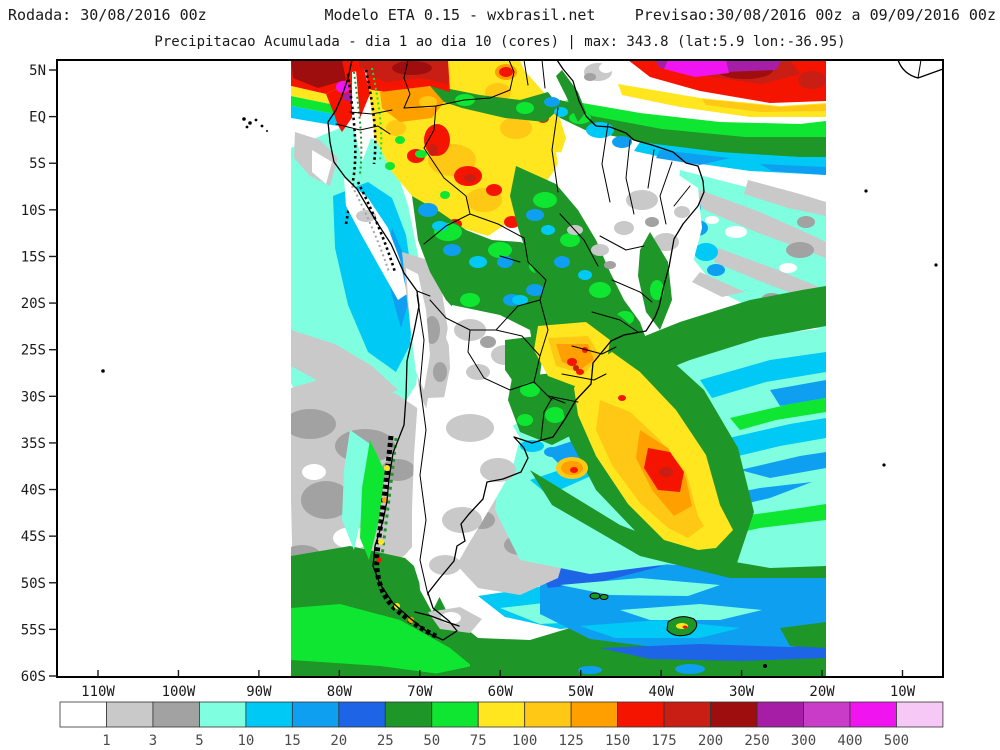  Describe the element at coordinates (849, 741) in the screenshot. I see `color-scale-value: 400` at that location.